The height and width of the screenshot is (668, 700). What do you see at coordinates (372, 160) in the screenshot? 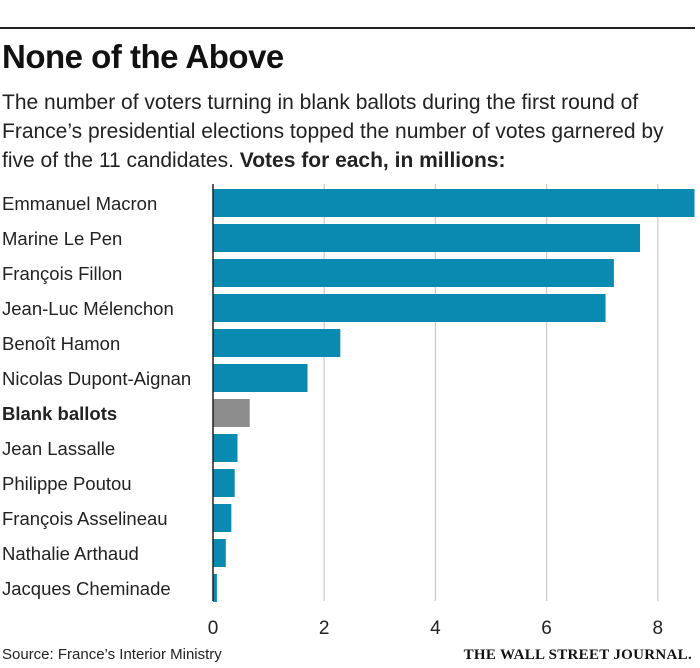
I see `subtitle-bold: Votes for each, in millions:` at bounding box center [372, 160].